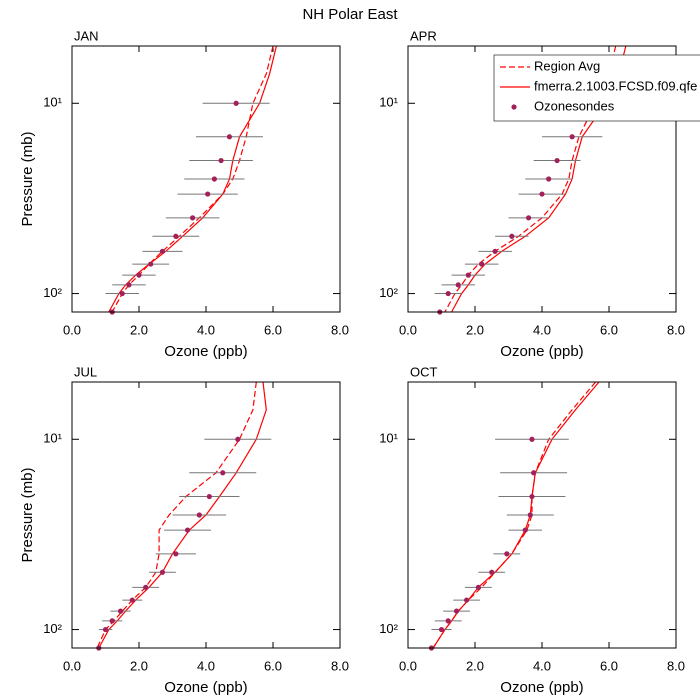  Describe the element at coordinates (424, 371) in the screenshot. I see `panel-title: OCT` at that location.